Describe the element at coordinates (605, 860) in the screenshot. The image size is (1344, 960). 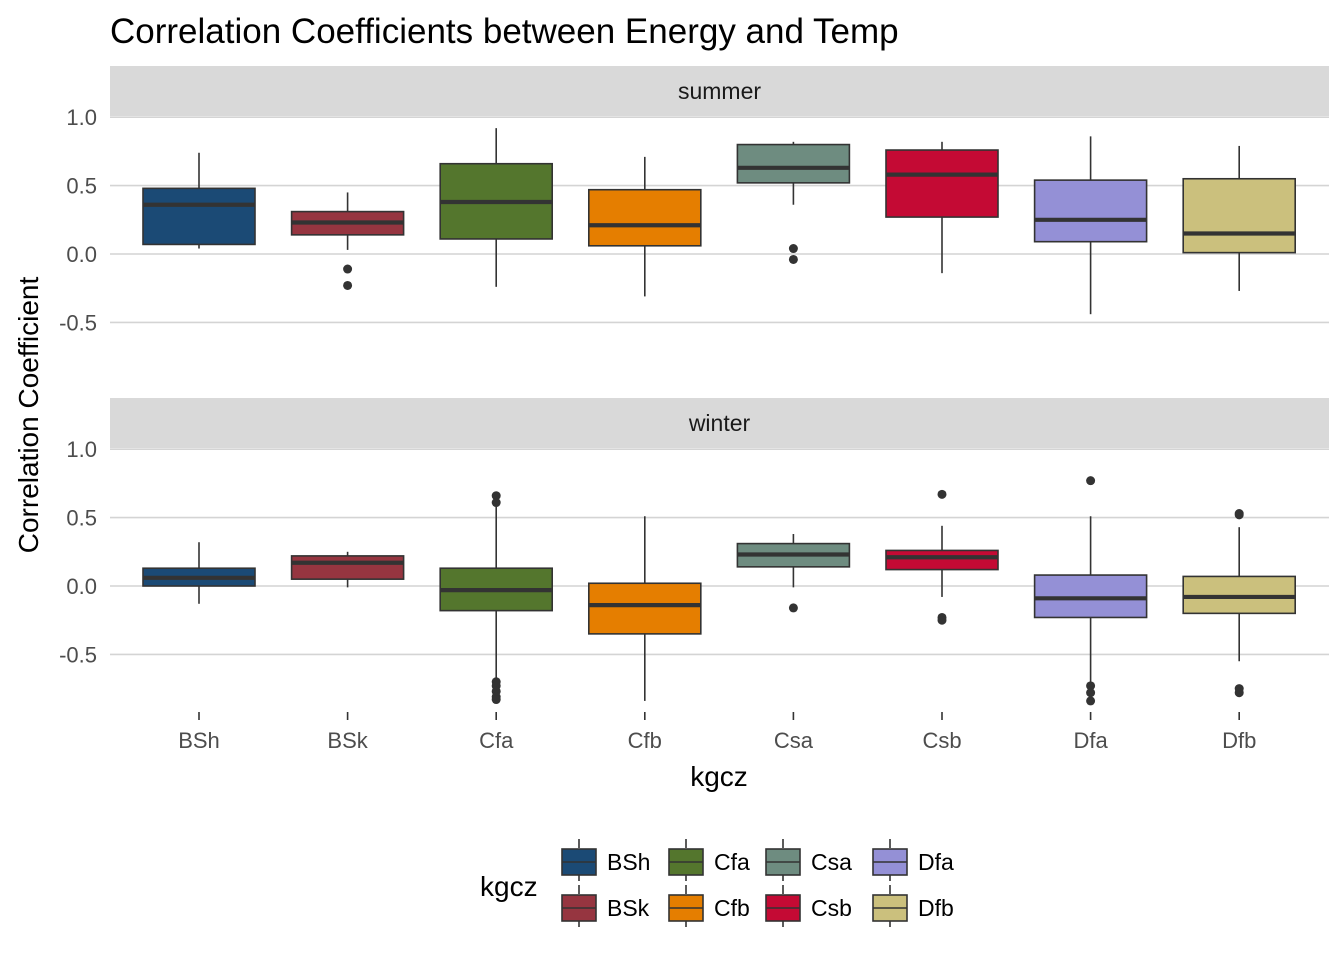
I see `legend-entry-BSh: BSh` at that location.